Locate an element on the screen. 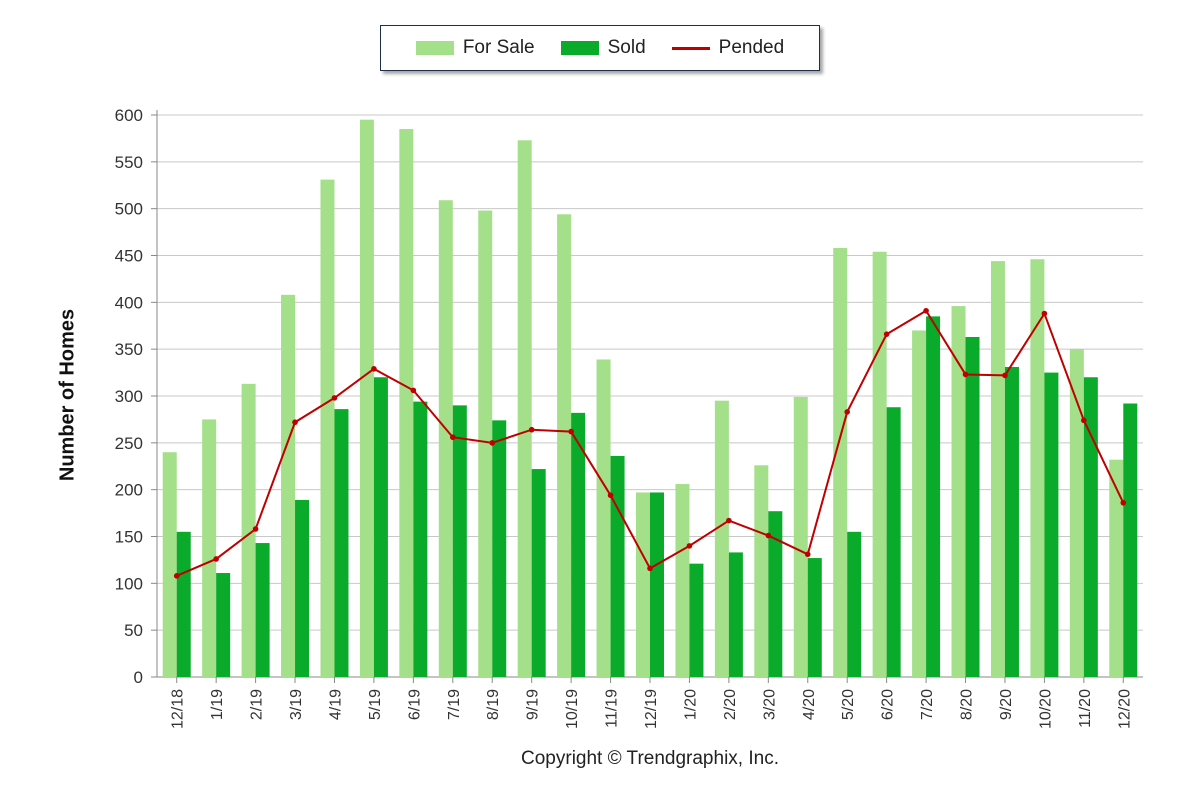 This screenshot has width=1200, height=800. x-tick-label: 2/19 is located at coordinates (257, 704).